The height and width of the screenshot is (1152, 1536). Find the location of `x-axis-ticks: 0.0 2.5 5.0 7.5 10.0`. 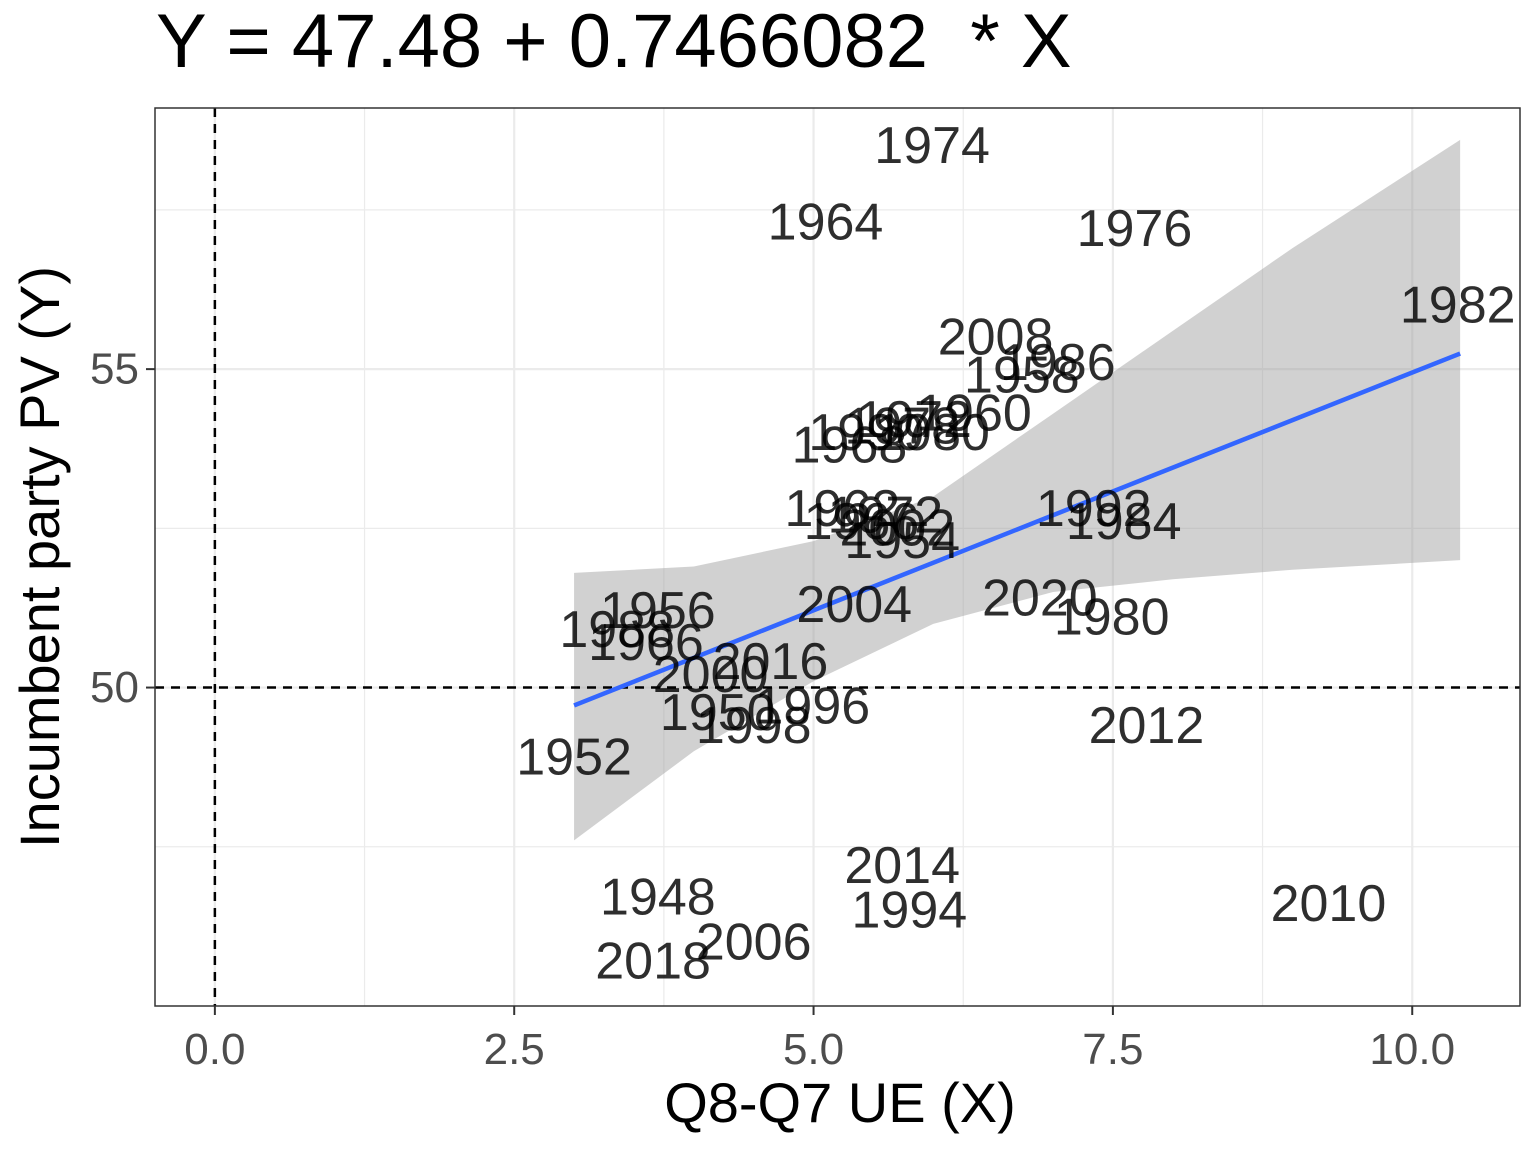

x-axis-ticks: 0.0 2.5 5.0 7.5 10.0 is located at coordinates (819, 1040).